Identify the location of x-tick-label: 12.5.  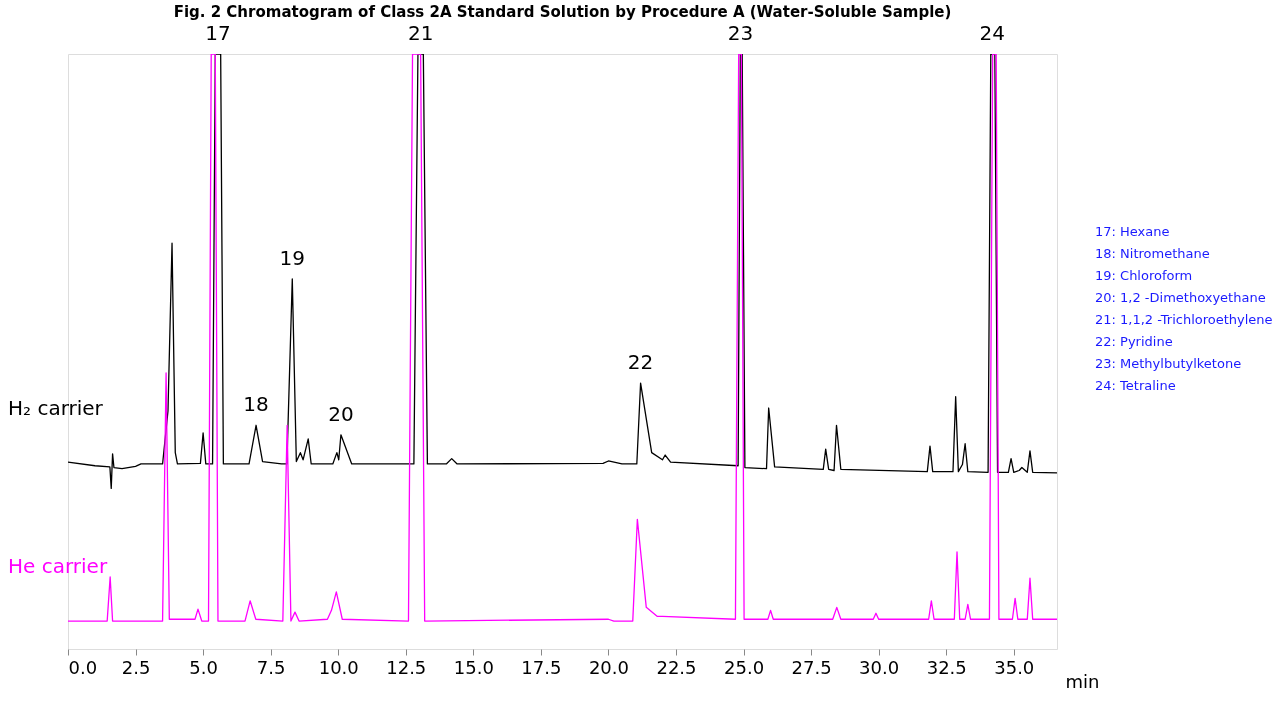
(406, 667).